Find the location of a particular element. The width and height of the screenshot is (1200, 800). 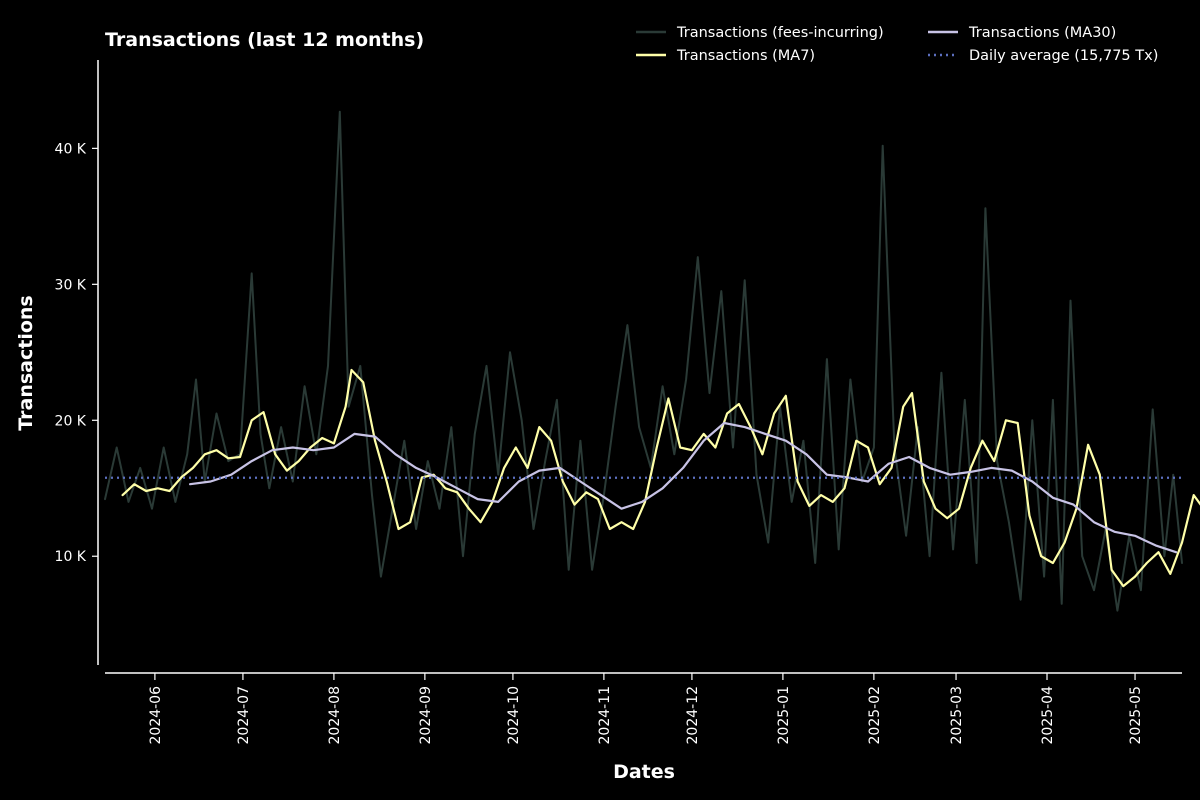

legend-item: Transactions (MA30) is located at coordinates (1022, 33).